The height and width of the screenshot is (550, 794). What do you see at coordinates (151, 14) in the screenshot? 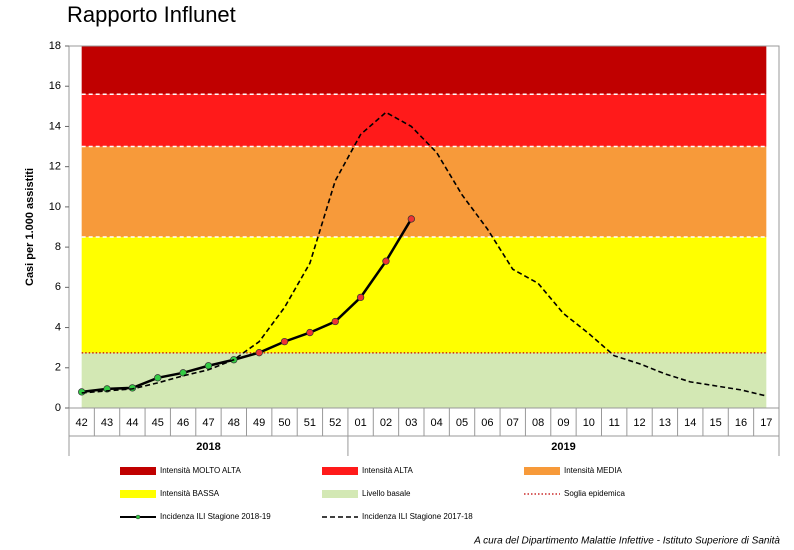
I see `chart-title: Rapporto Influnet` at bounding box center [151, 14].